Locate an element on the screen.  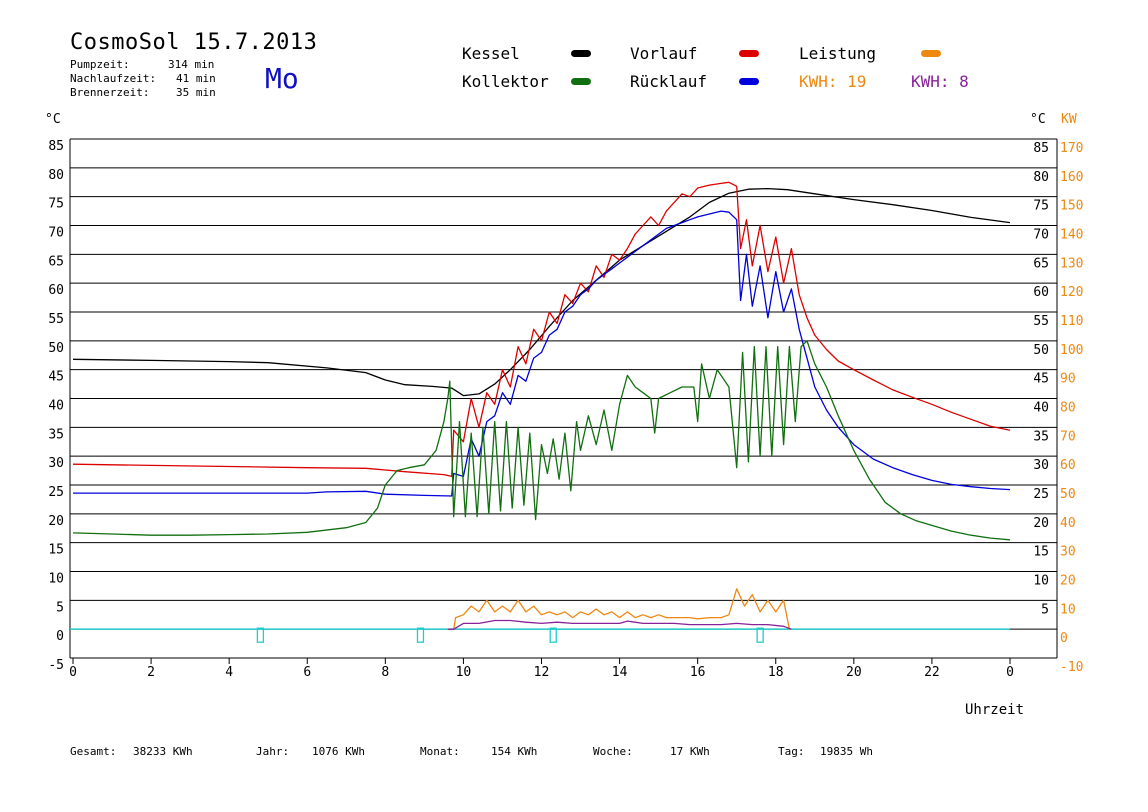
y-tick-label-right-kw: 80 is located at coordinates (1068, 408).